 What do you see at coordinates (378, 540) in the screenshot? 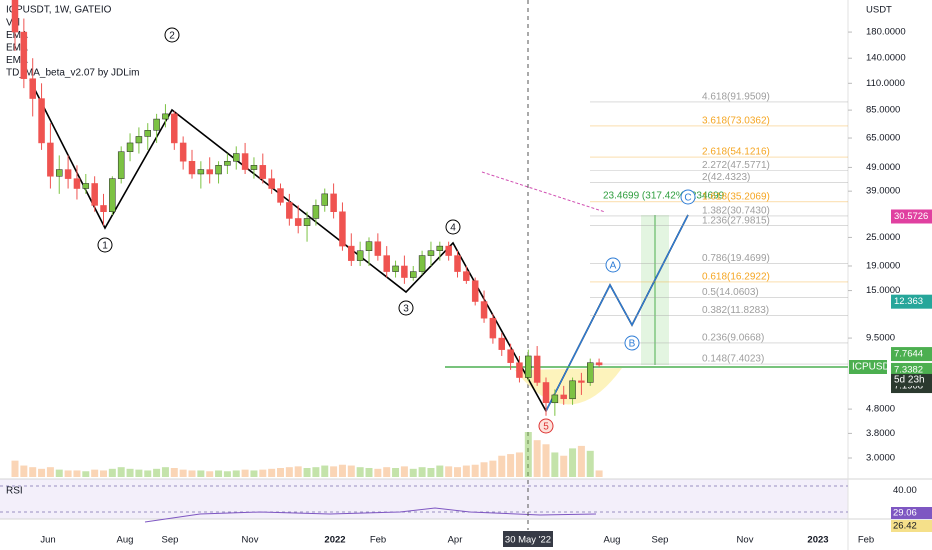
I see `time-label: Feb` at bounding box center [378, 540].